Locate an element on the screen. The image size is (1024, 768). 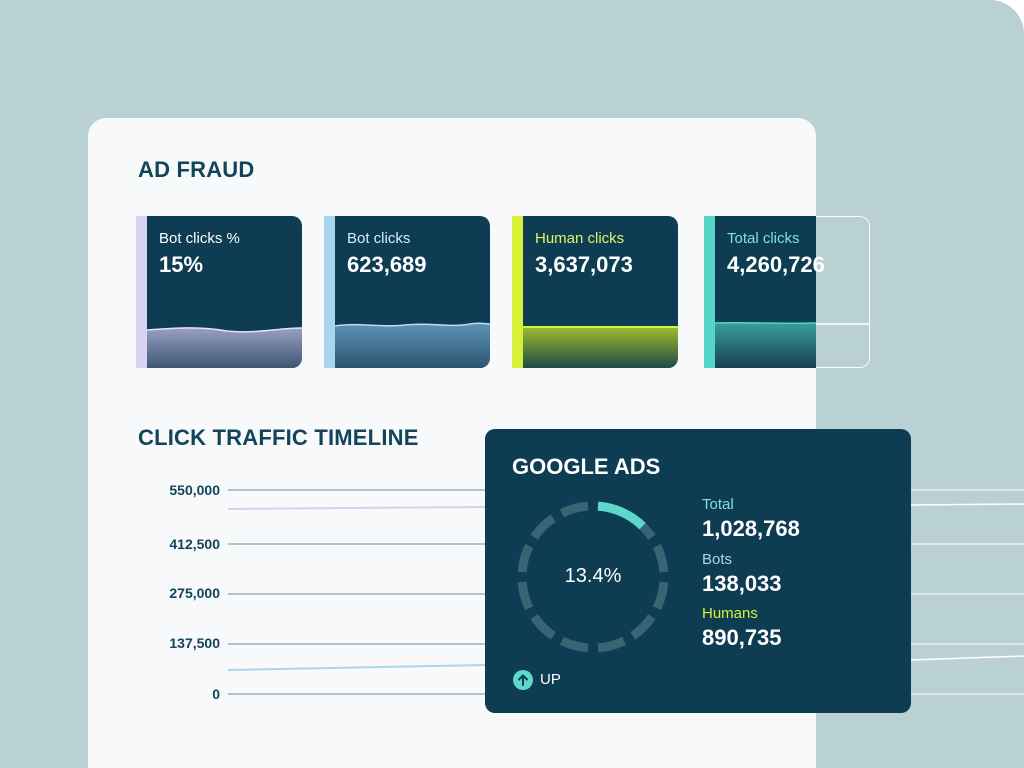
card-overflow-outline is located at coordinates (843, 292).